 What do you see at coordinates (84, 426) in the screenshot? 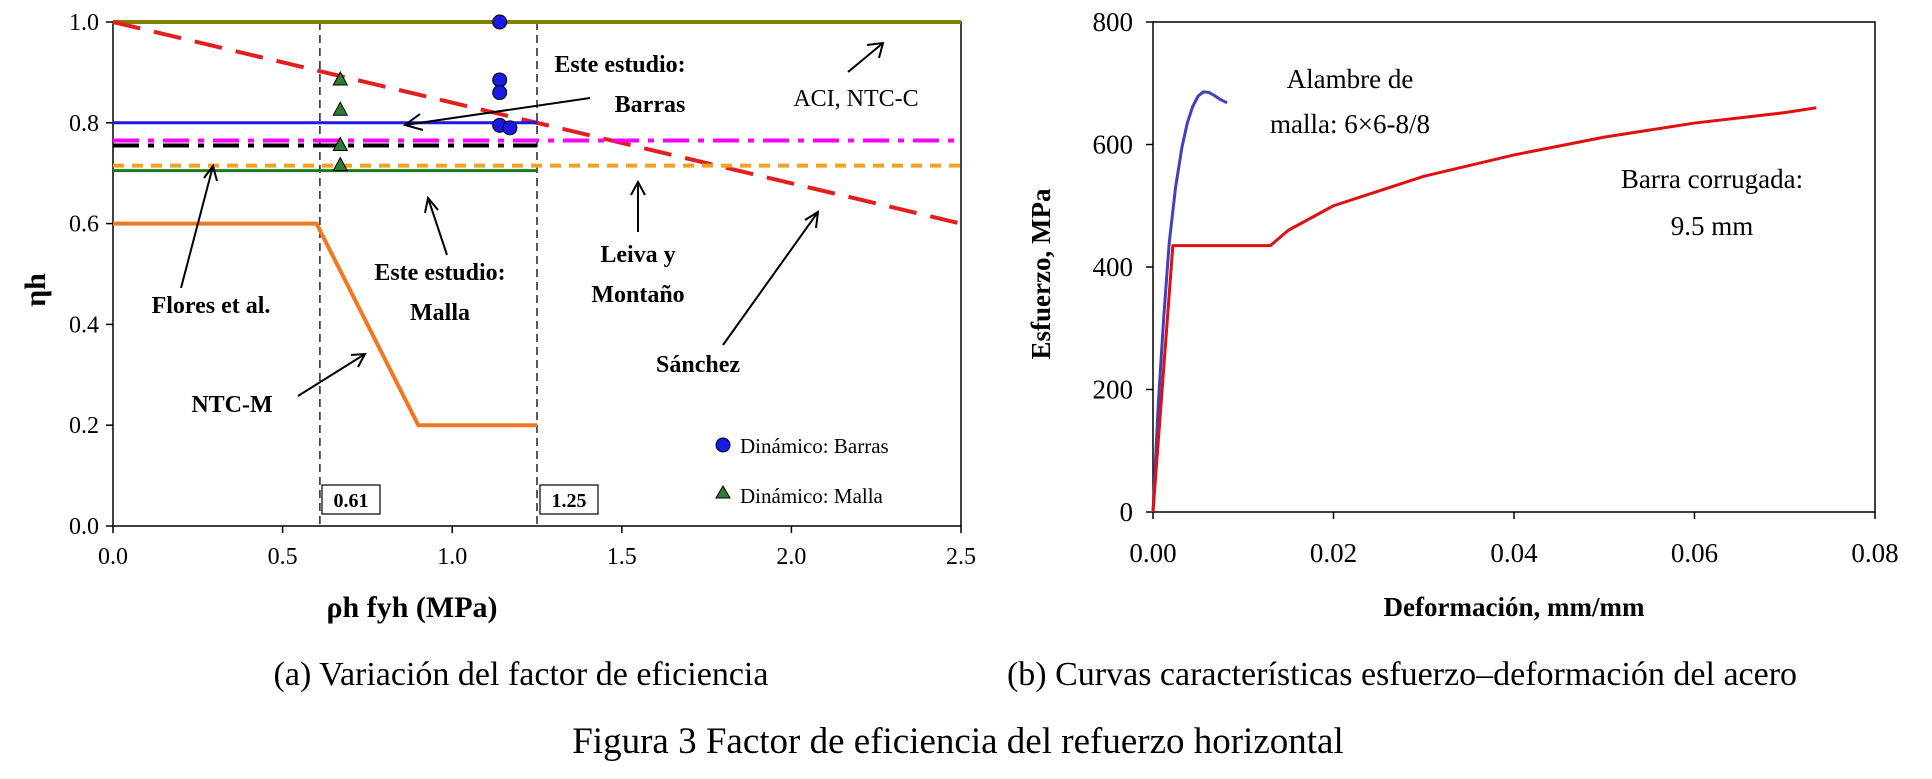
I see `y-tick-label-a: 0.2` at bounding box center [84, 426].